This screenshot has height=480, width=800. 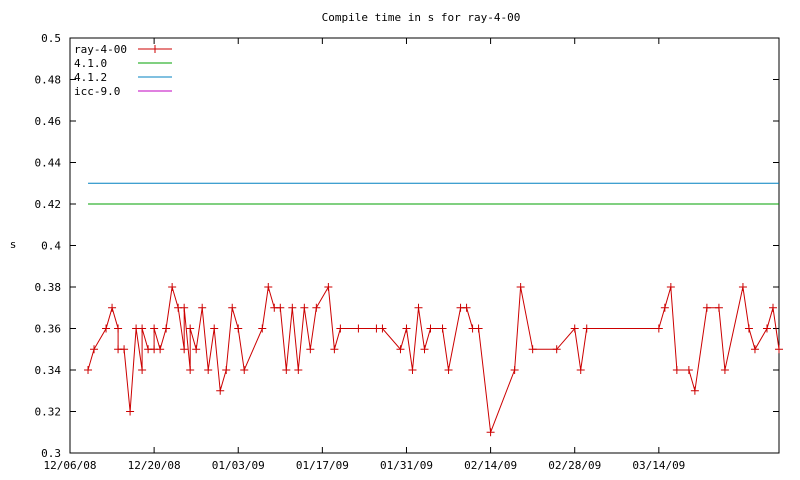 What do you see at coordinates (51, 453) in the screenshot?
I see `y-tick-label: 0.3` at bounding box center [51, 453].